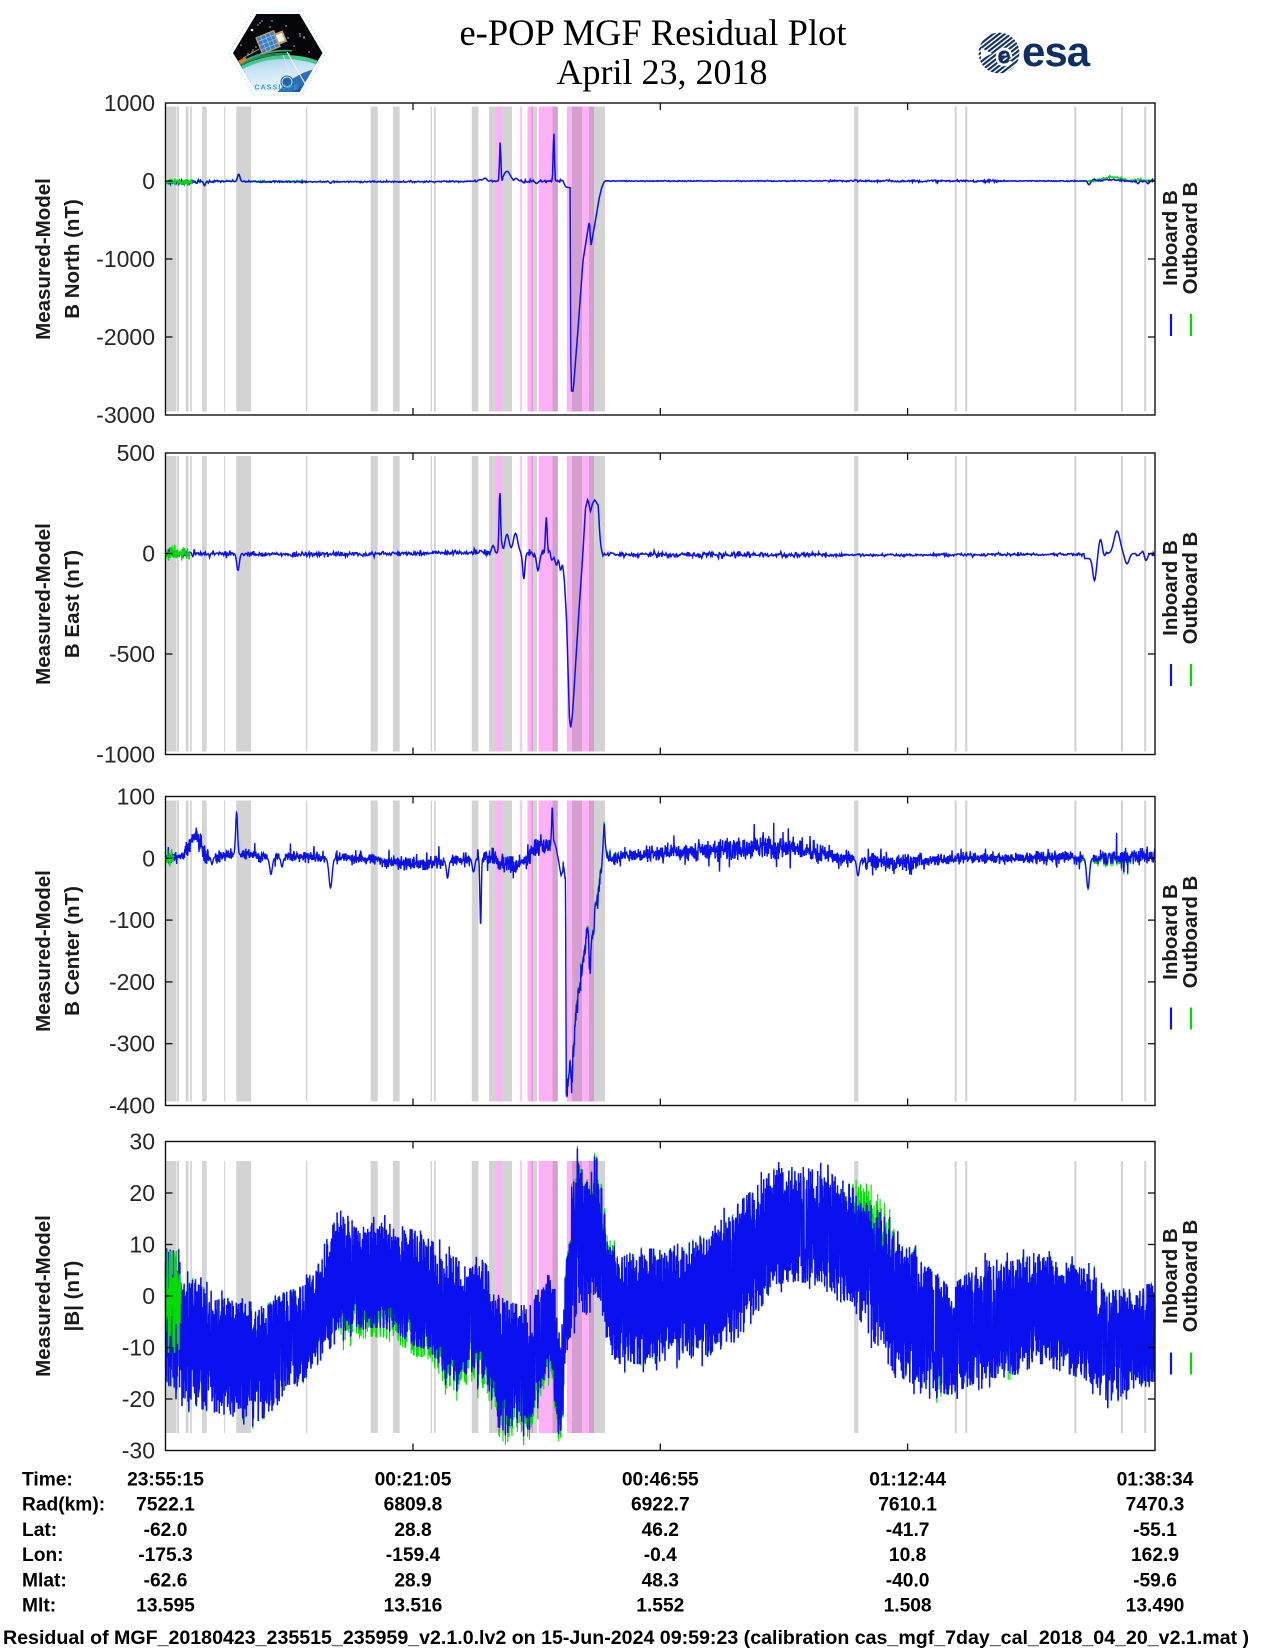 Image resolution: width=1275 pixels, height=1650 pixels. What do you see at coordinates (166, 1530) in the screenshot?
I see `svg-text: -62.0` at bounding box center [166, 1530].